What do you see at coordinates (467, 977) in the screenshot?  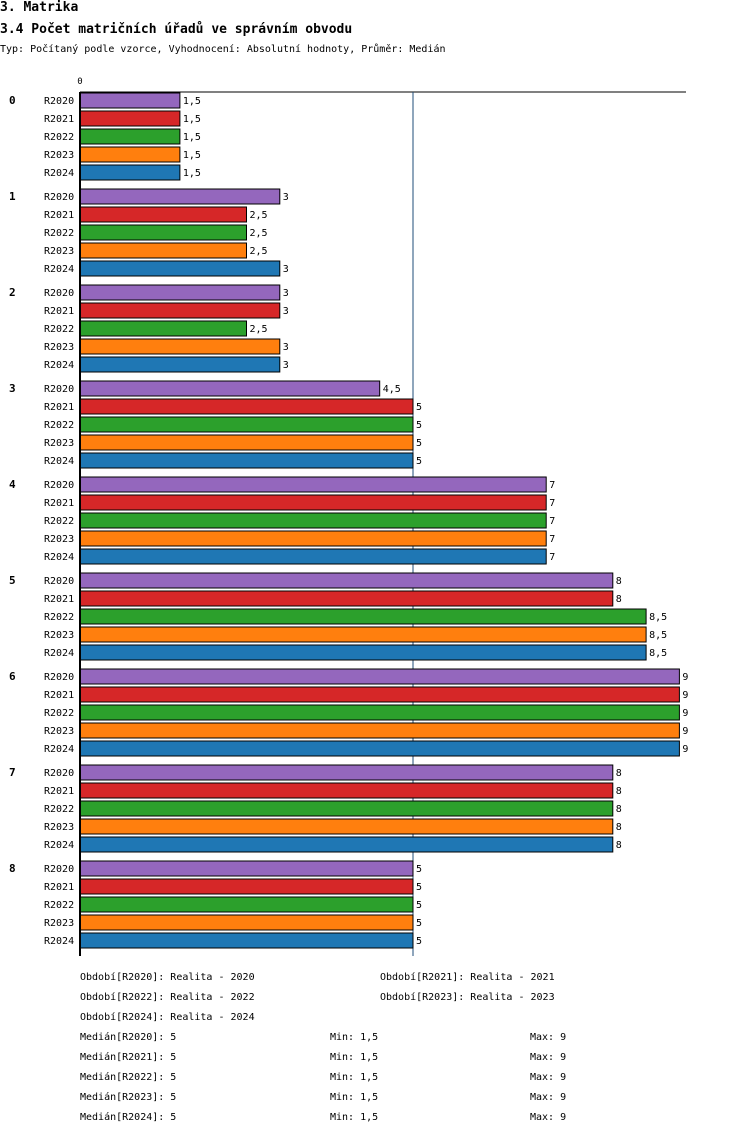 I see `legend-entry-r2021: Období[R2021]: Realita - 2021` at bounding box center [467, 977].